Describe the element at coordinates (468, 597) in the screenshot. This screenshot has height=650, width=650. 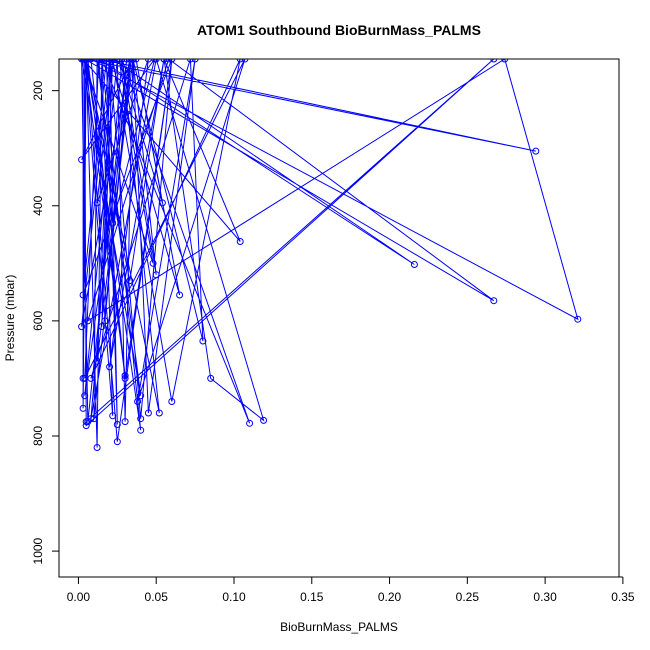
I see `x-tick-label: 0.25` at that location.